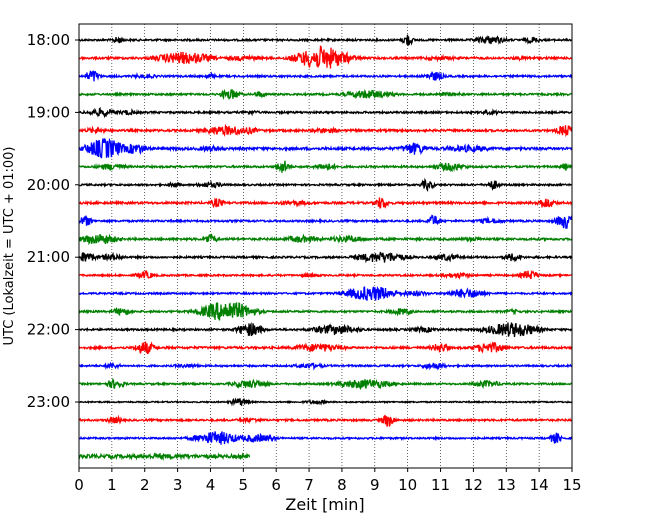  I want to click on x-tick-label: 11, so click(440, 485).